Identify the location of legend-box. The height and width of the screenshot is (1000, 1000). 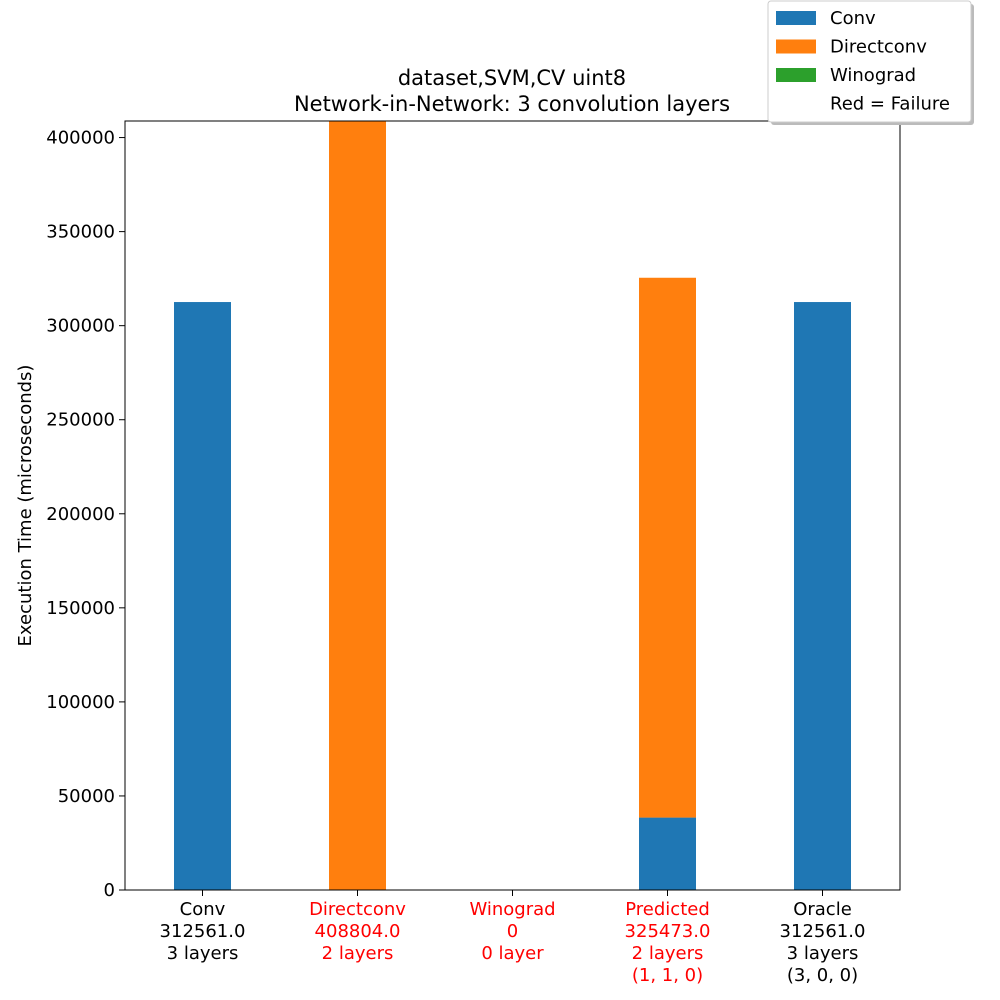
(869, 61).